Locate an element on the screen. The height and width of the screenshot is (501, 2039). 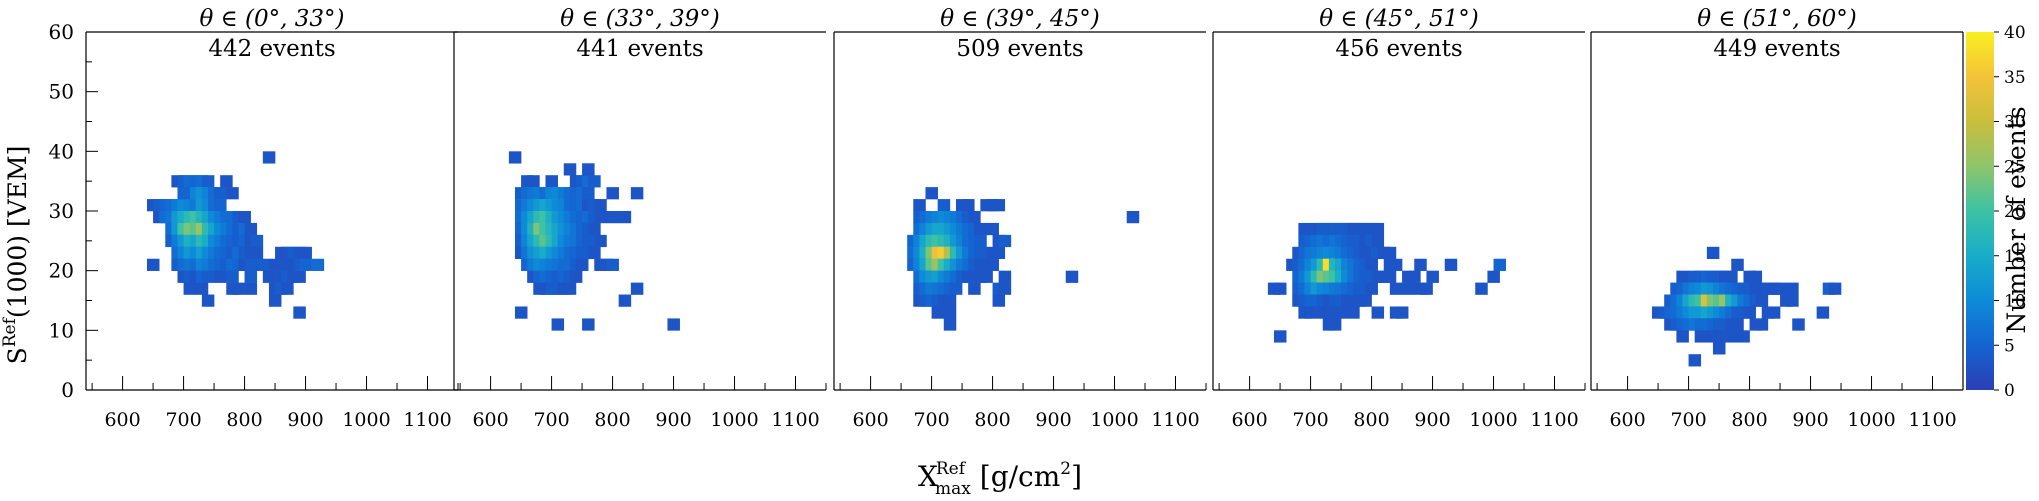
x-label-sup: Ref is located at coordinates (951, 469).